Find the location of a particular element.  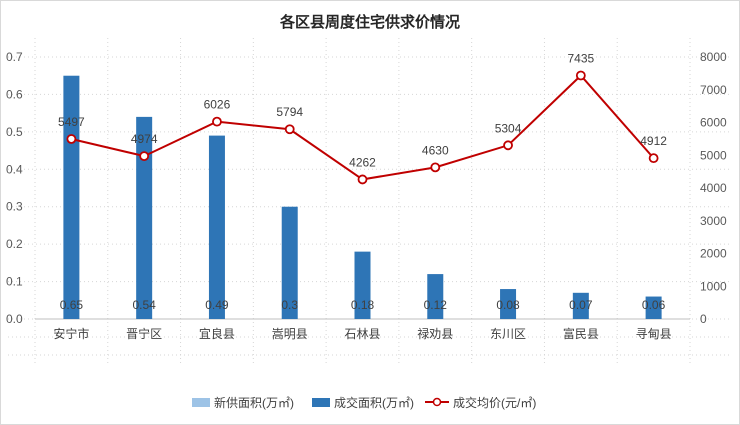

x-tick-label: 东川区 is located at coordinates (508, 334).